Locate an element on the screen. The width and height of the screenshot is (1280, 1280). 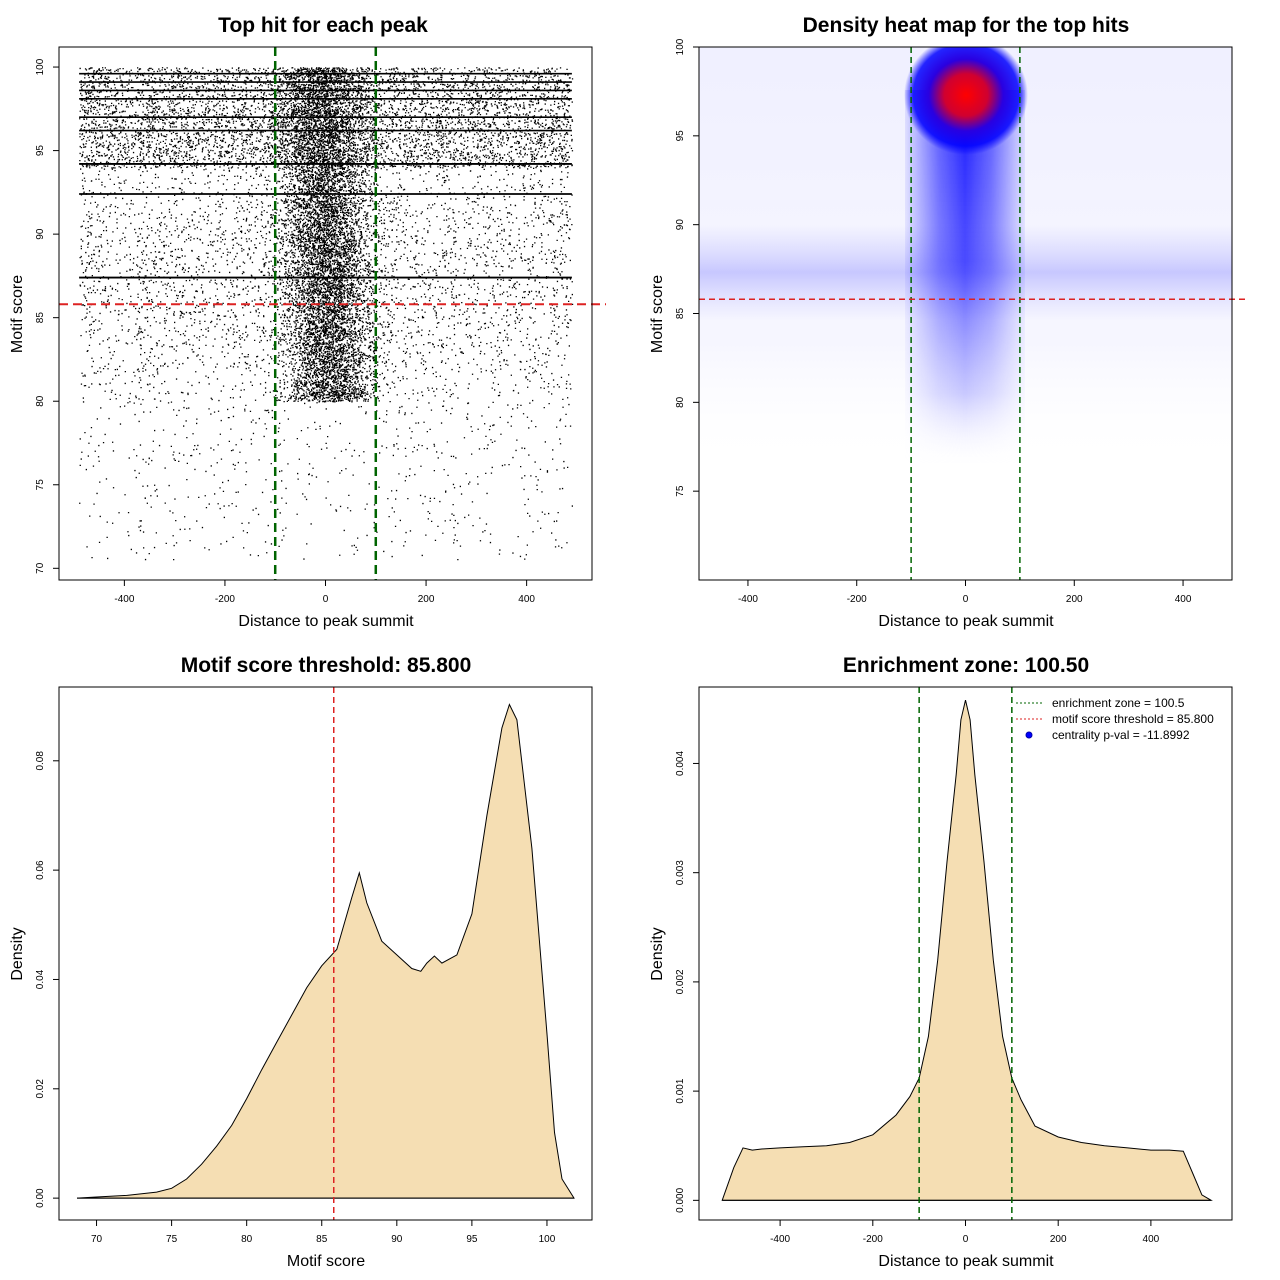
score-density-y-axis: 0.00 0.02 0.04 0.06 0.08 is located at coordinates (47, 979).